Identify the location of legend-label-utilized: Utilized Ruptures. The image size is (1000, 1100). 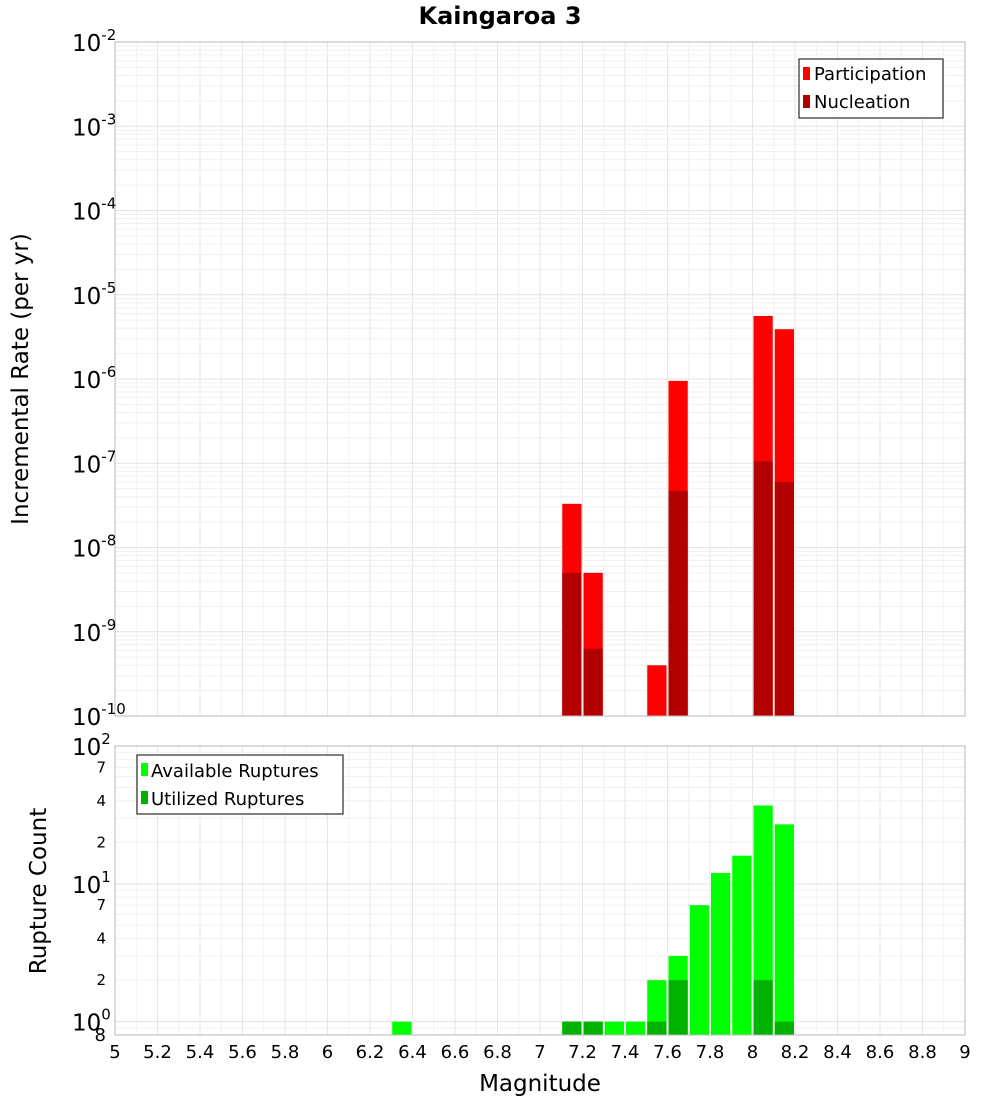
(227, 799).